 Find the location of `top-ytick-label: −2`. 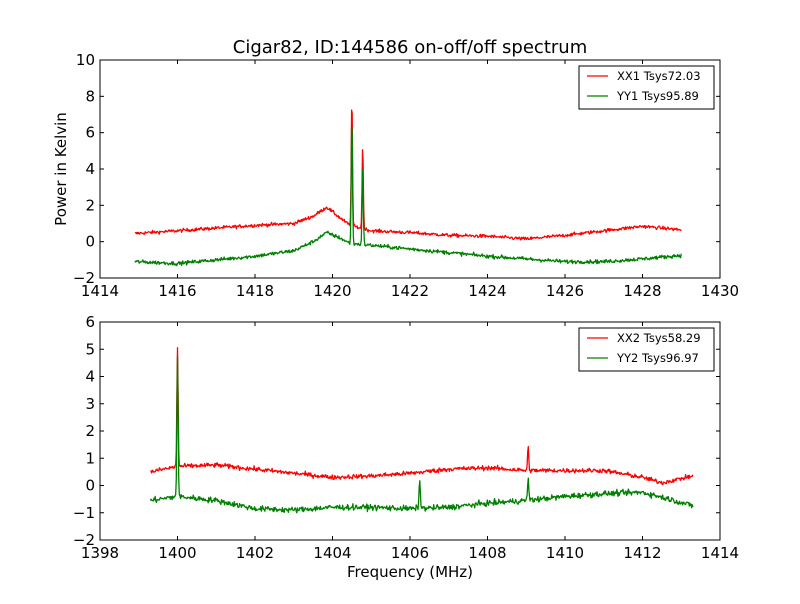

top-ytick-label: −2 is located at coordinates (84, 278).